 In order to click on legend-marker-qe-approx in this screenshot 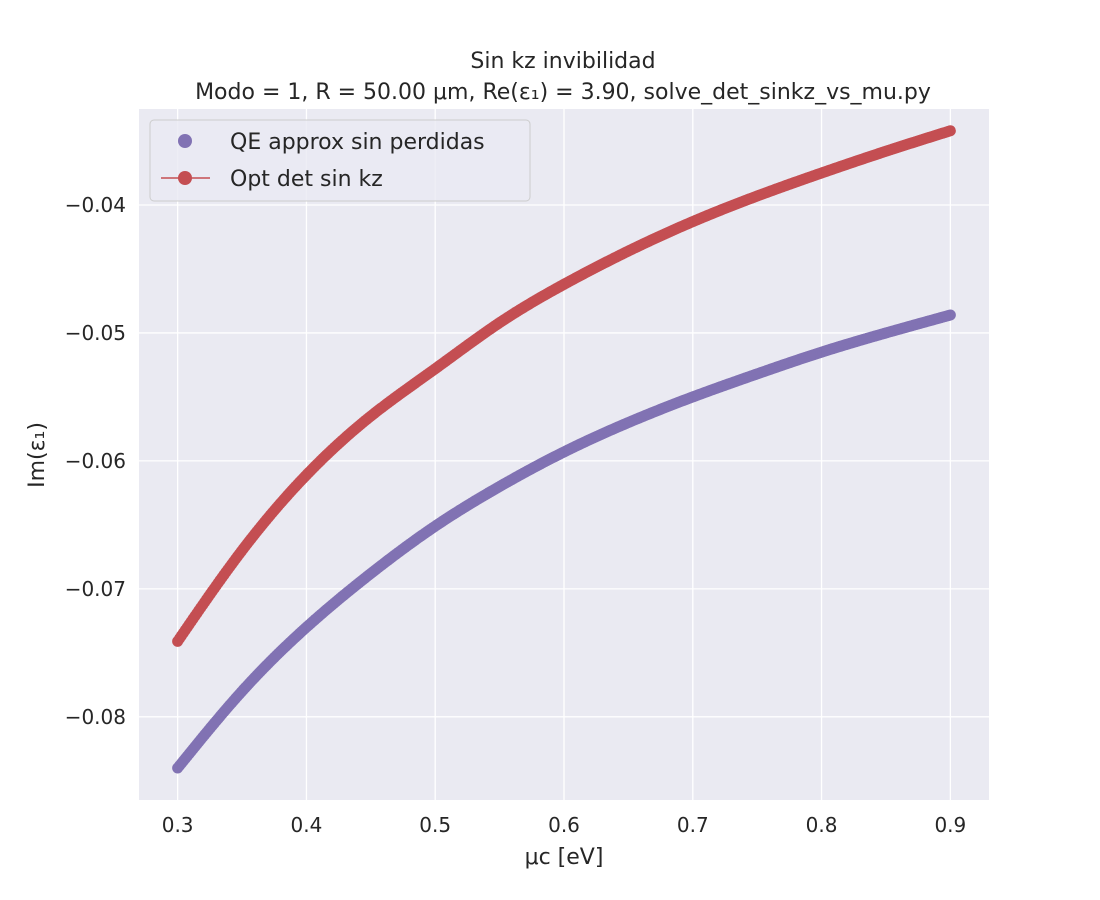, I will do `click(185, 141)`.